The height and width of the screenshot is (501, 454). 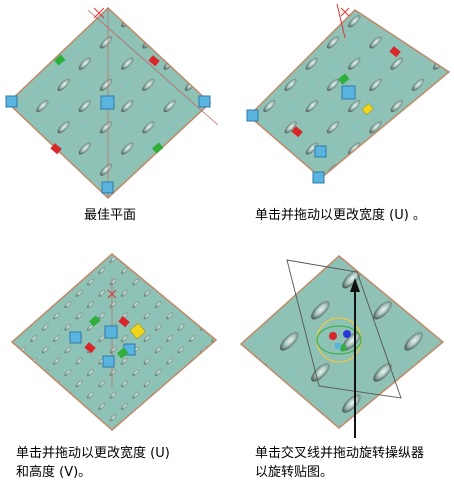 What do you see at coordinates (355, 285) in the screenshot?
I see `manip-arrow-head` at bounding box center [355, 285].